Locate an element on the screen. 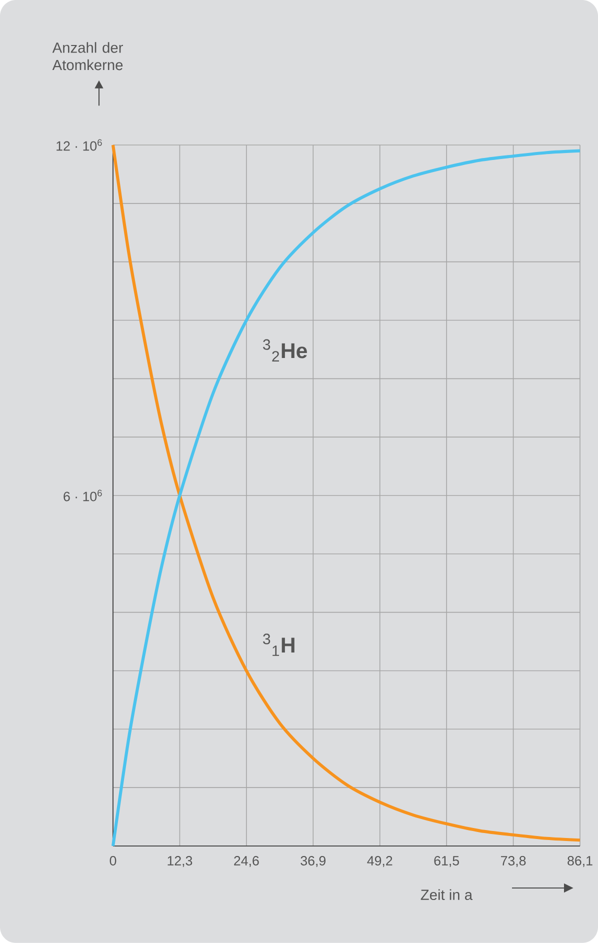 Image resolution: width=598 pixels, height=943 pixels. x-tick-label: 0 is located at coordinates (113, 861).